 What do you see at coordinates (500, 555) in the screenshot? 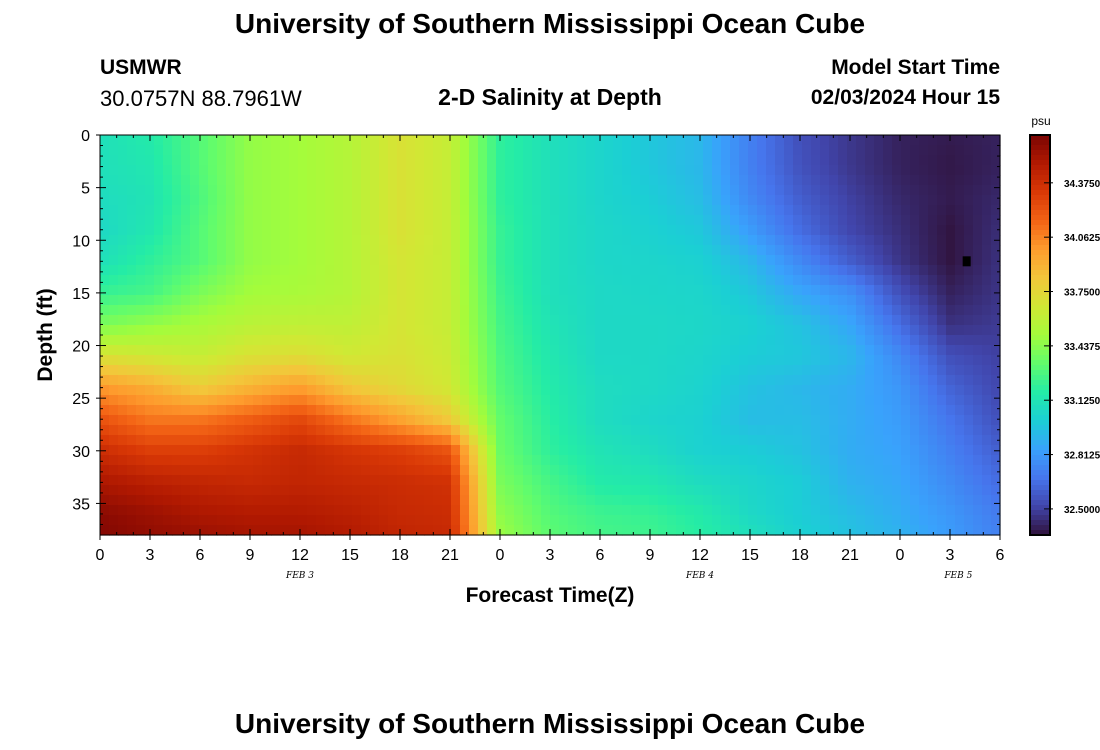
I see `x-tick-label: 0` at bounding box center [500, 555].